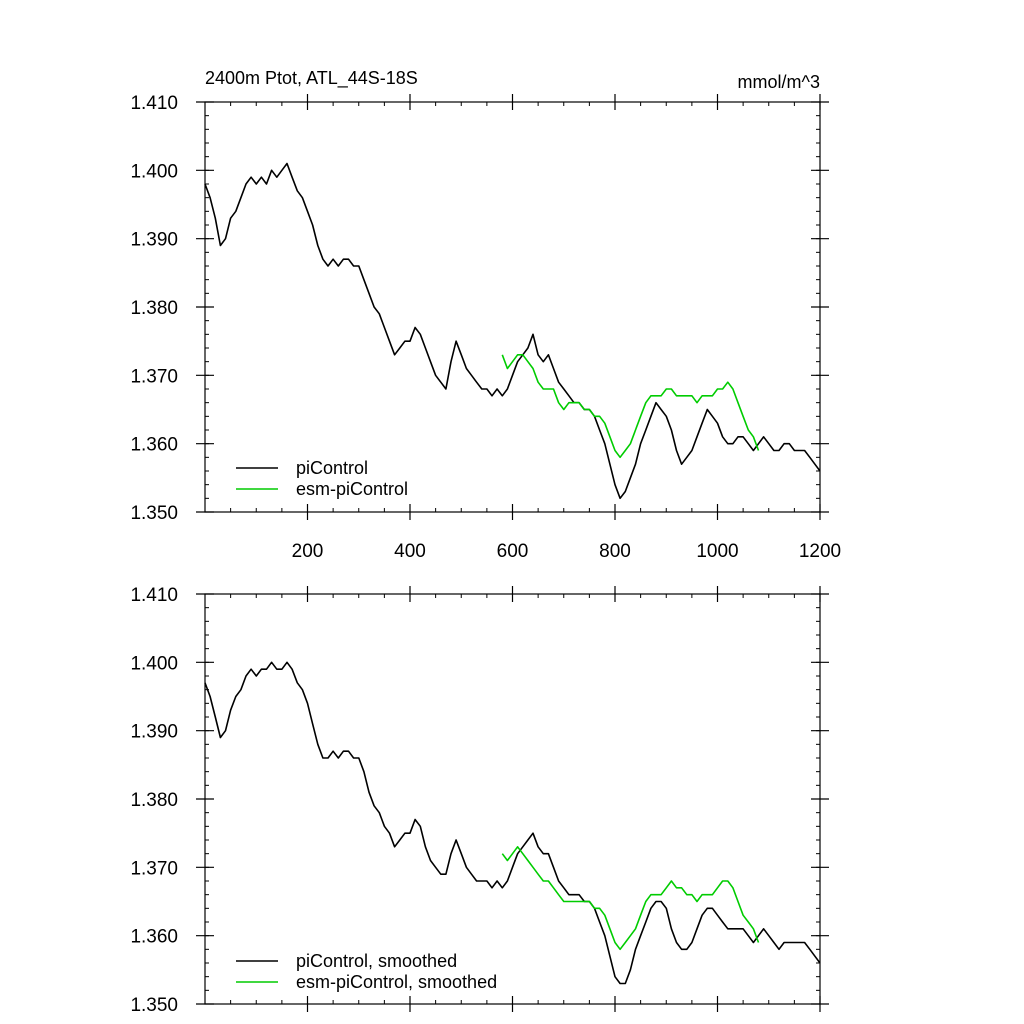  What do you see at coordinates (513, 551) in the screenshot?
I see `x-tick-label: 600` at bounding box center [513, 551].